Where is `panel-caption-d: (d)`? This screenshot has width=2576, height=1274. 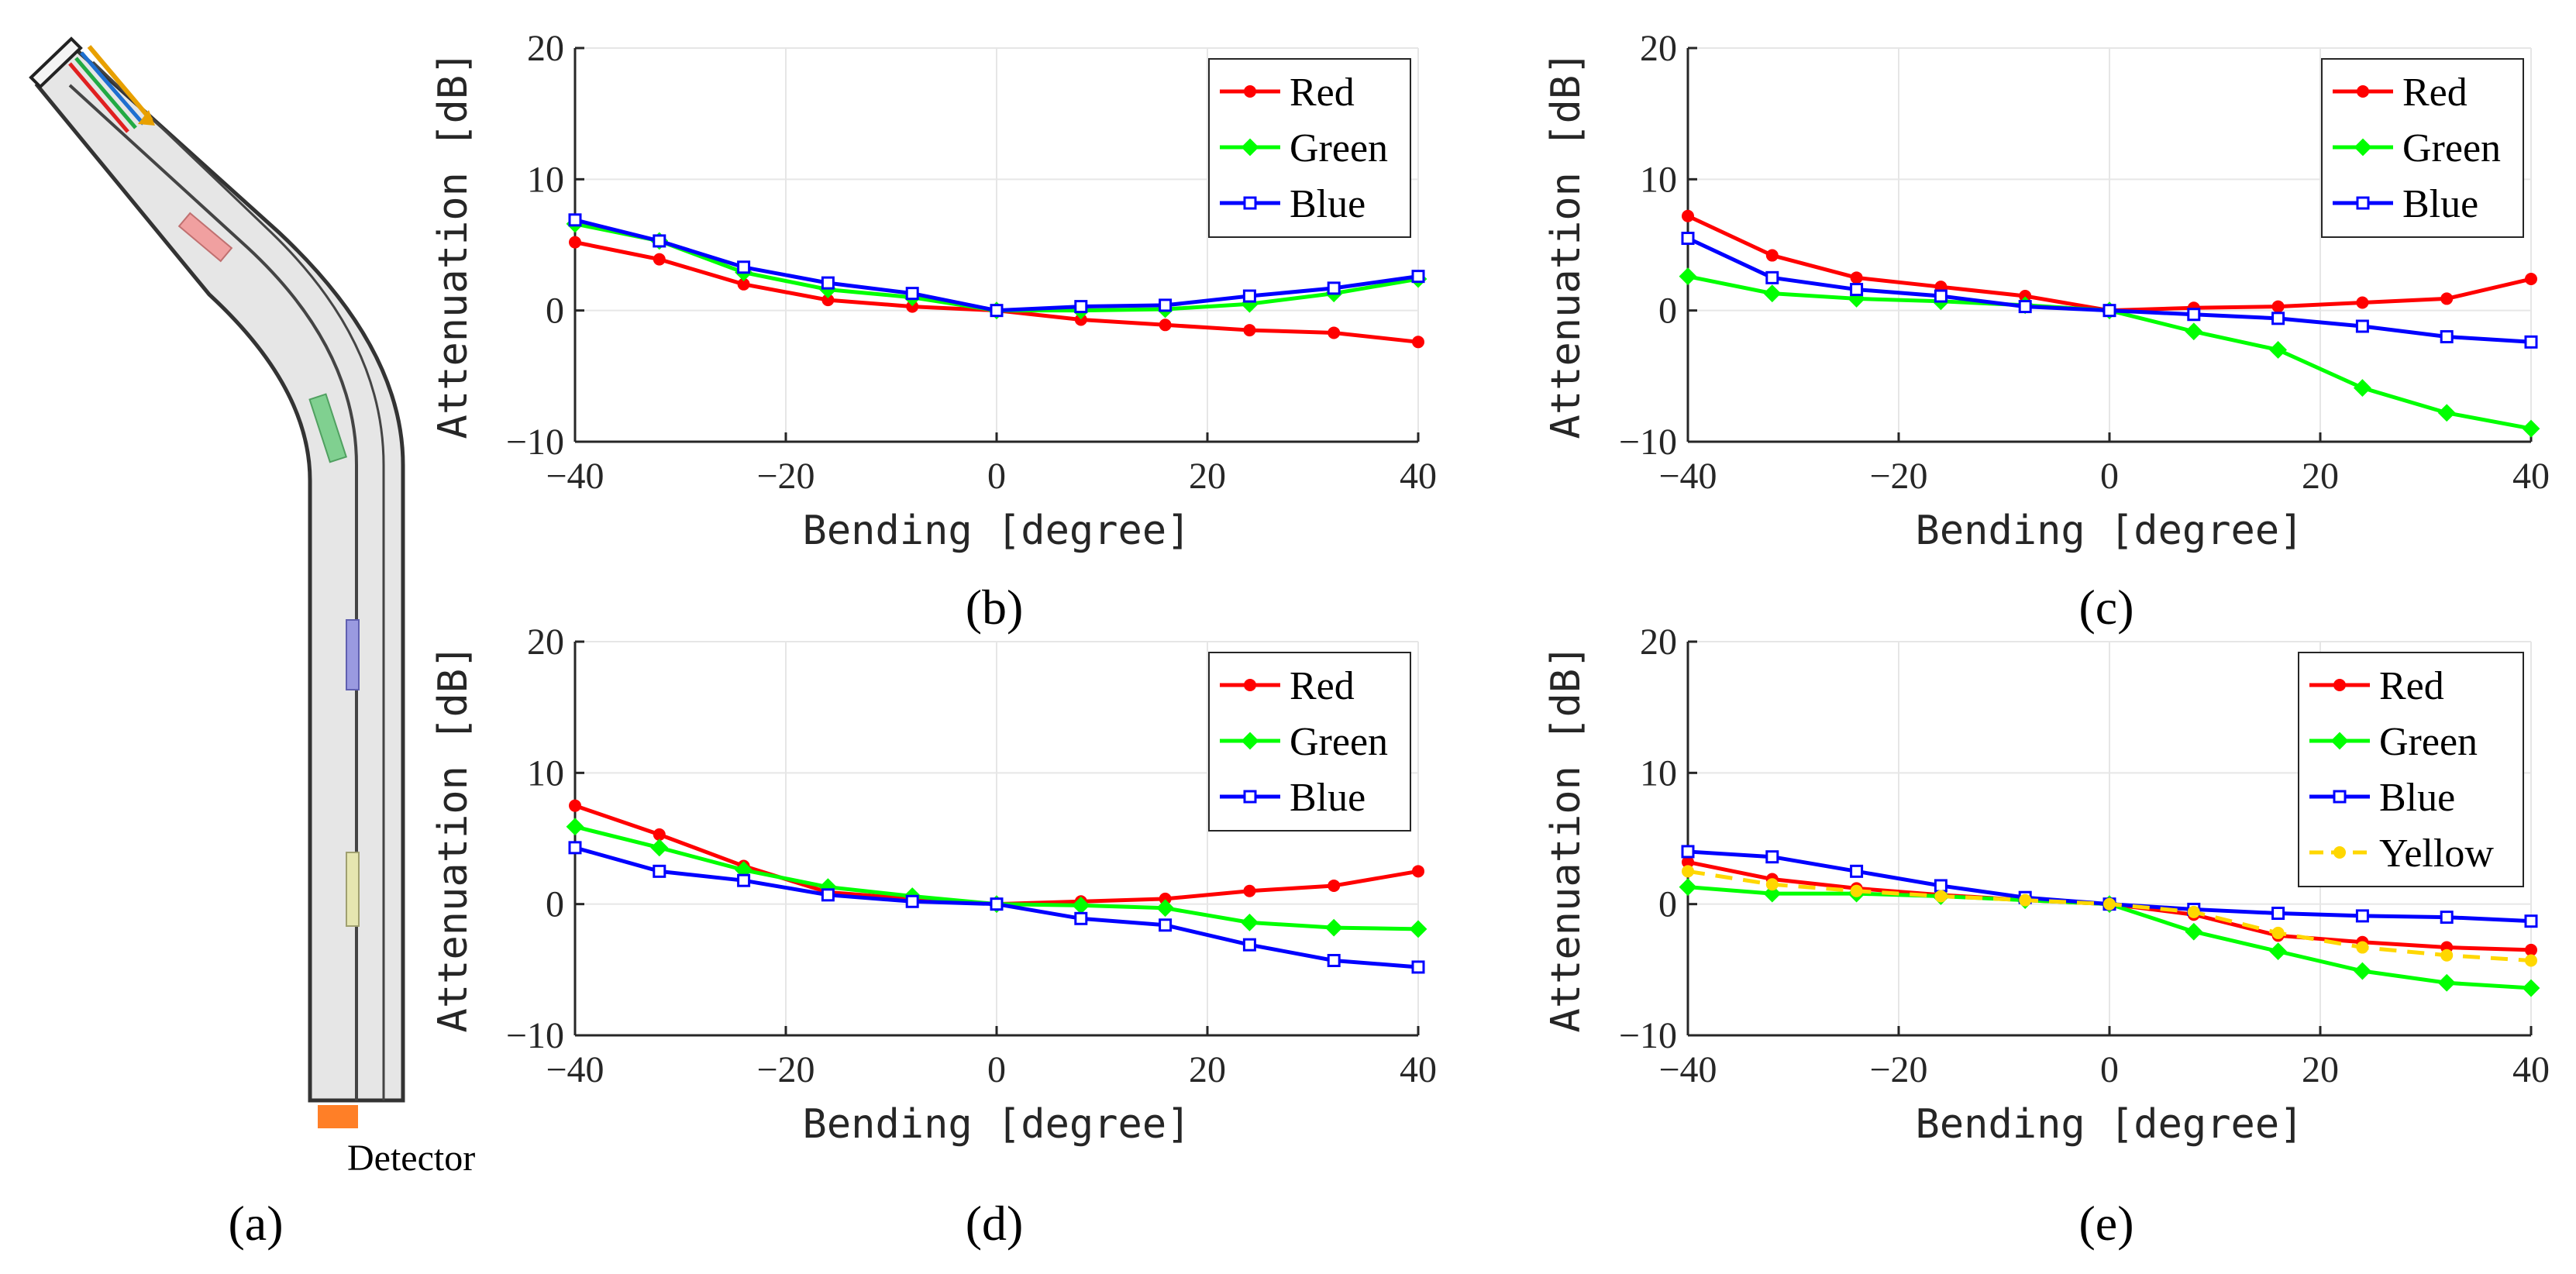
panel-caption-d: (d) is located at coordinates (995, 1223).